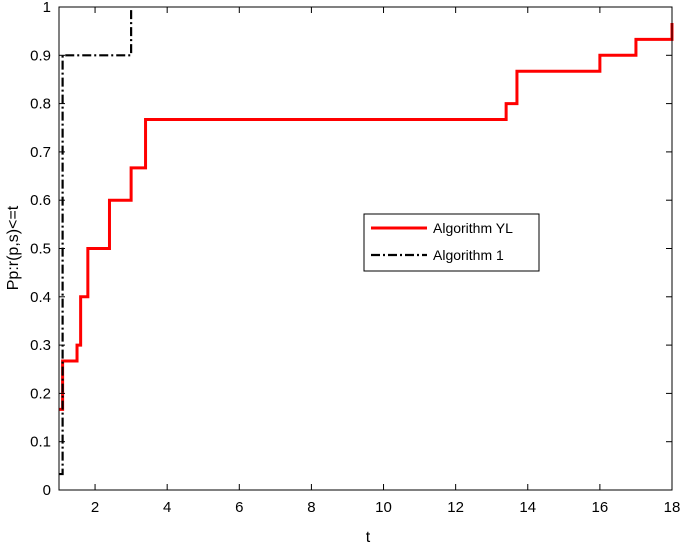 The width and height of the screenshot is (685, 547). Describe the element at coordinates (239, 507) in the screenshot. I see `x-tick-label: 6` at that location.